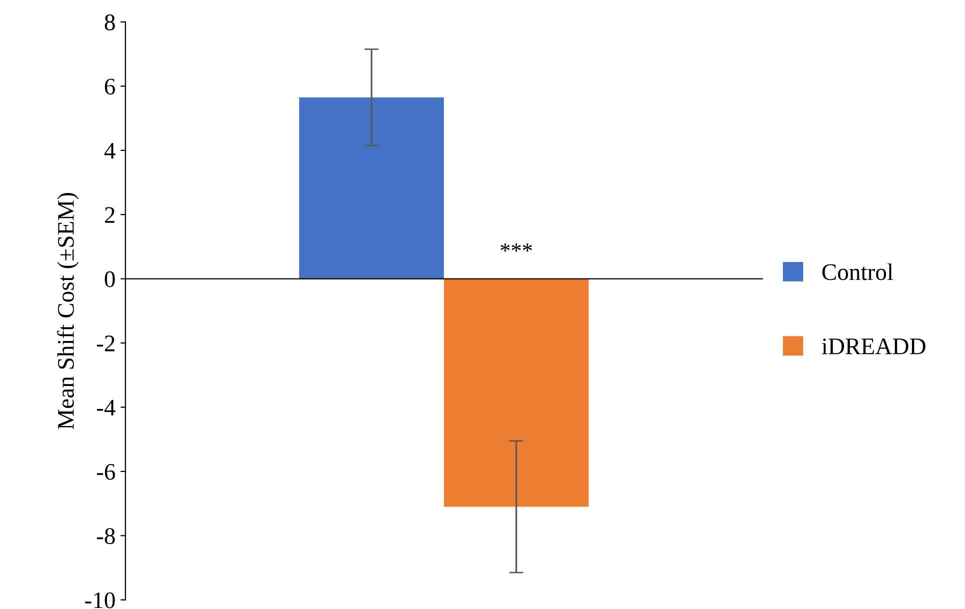 The height and width of the screenshot is (609, 965). I want to click on y-tick-label: -2, so click(105, 344).